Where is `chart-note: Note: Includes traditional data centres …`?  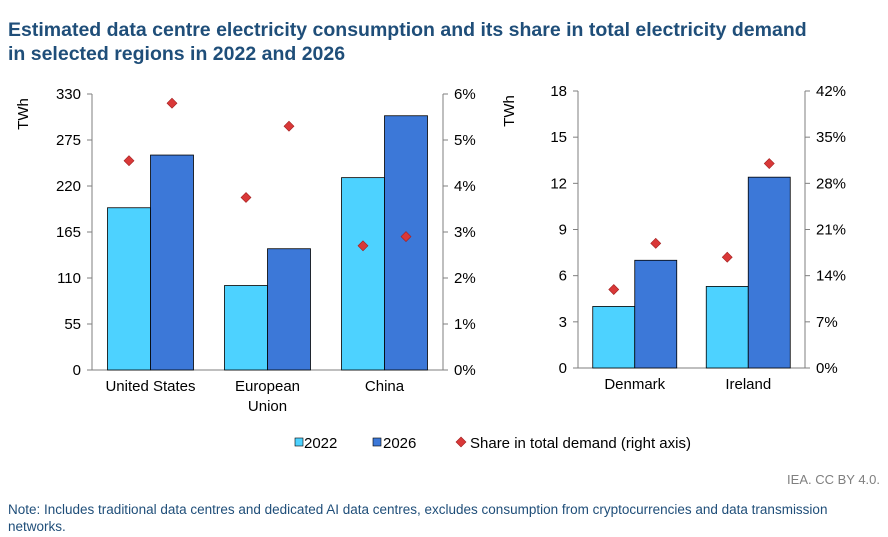 chart-note: Note: Includes traditional data centres … is located at coordinates (418, 518).